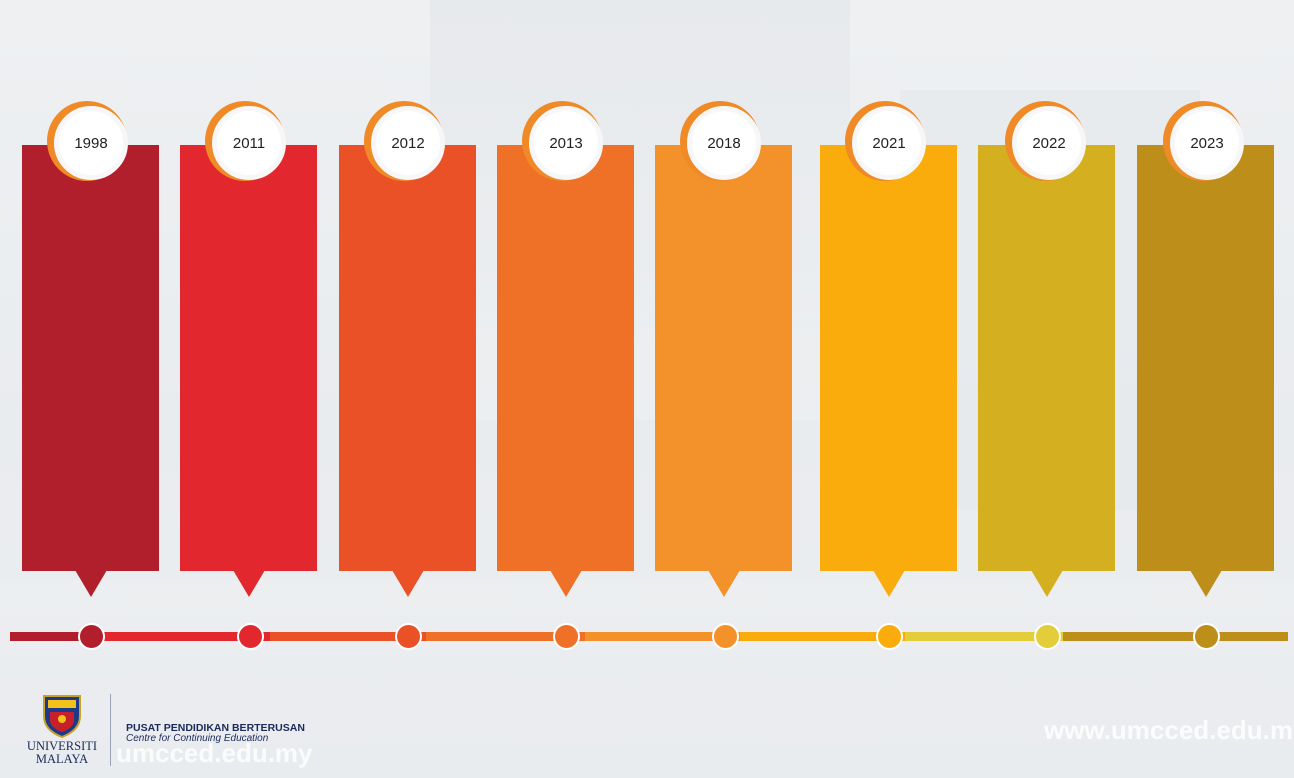  I want to click on timeline-card-2023, so click(1205, 371).